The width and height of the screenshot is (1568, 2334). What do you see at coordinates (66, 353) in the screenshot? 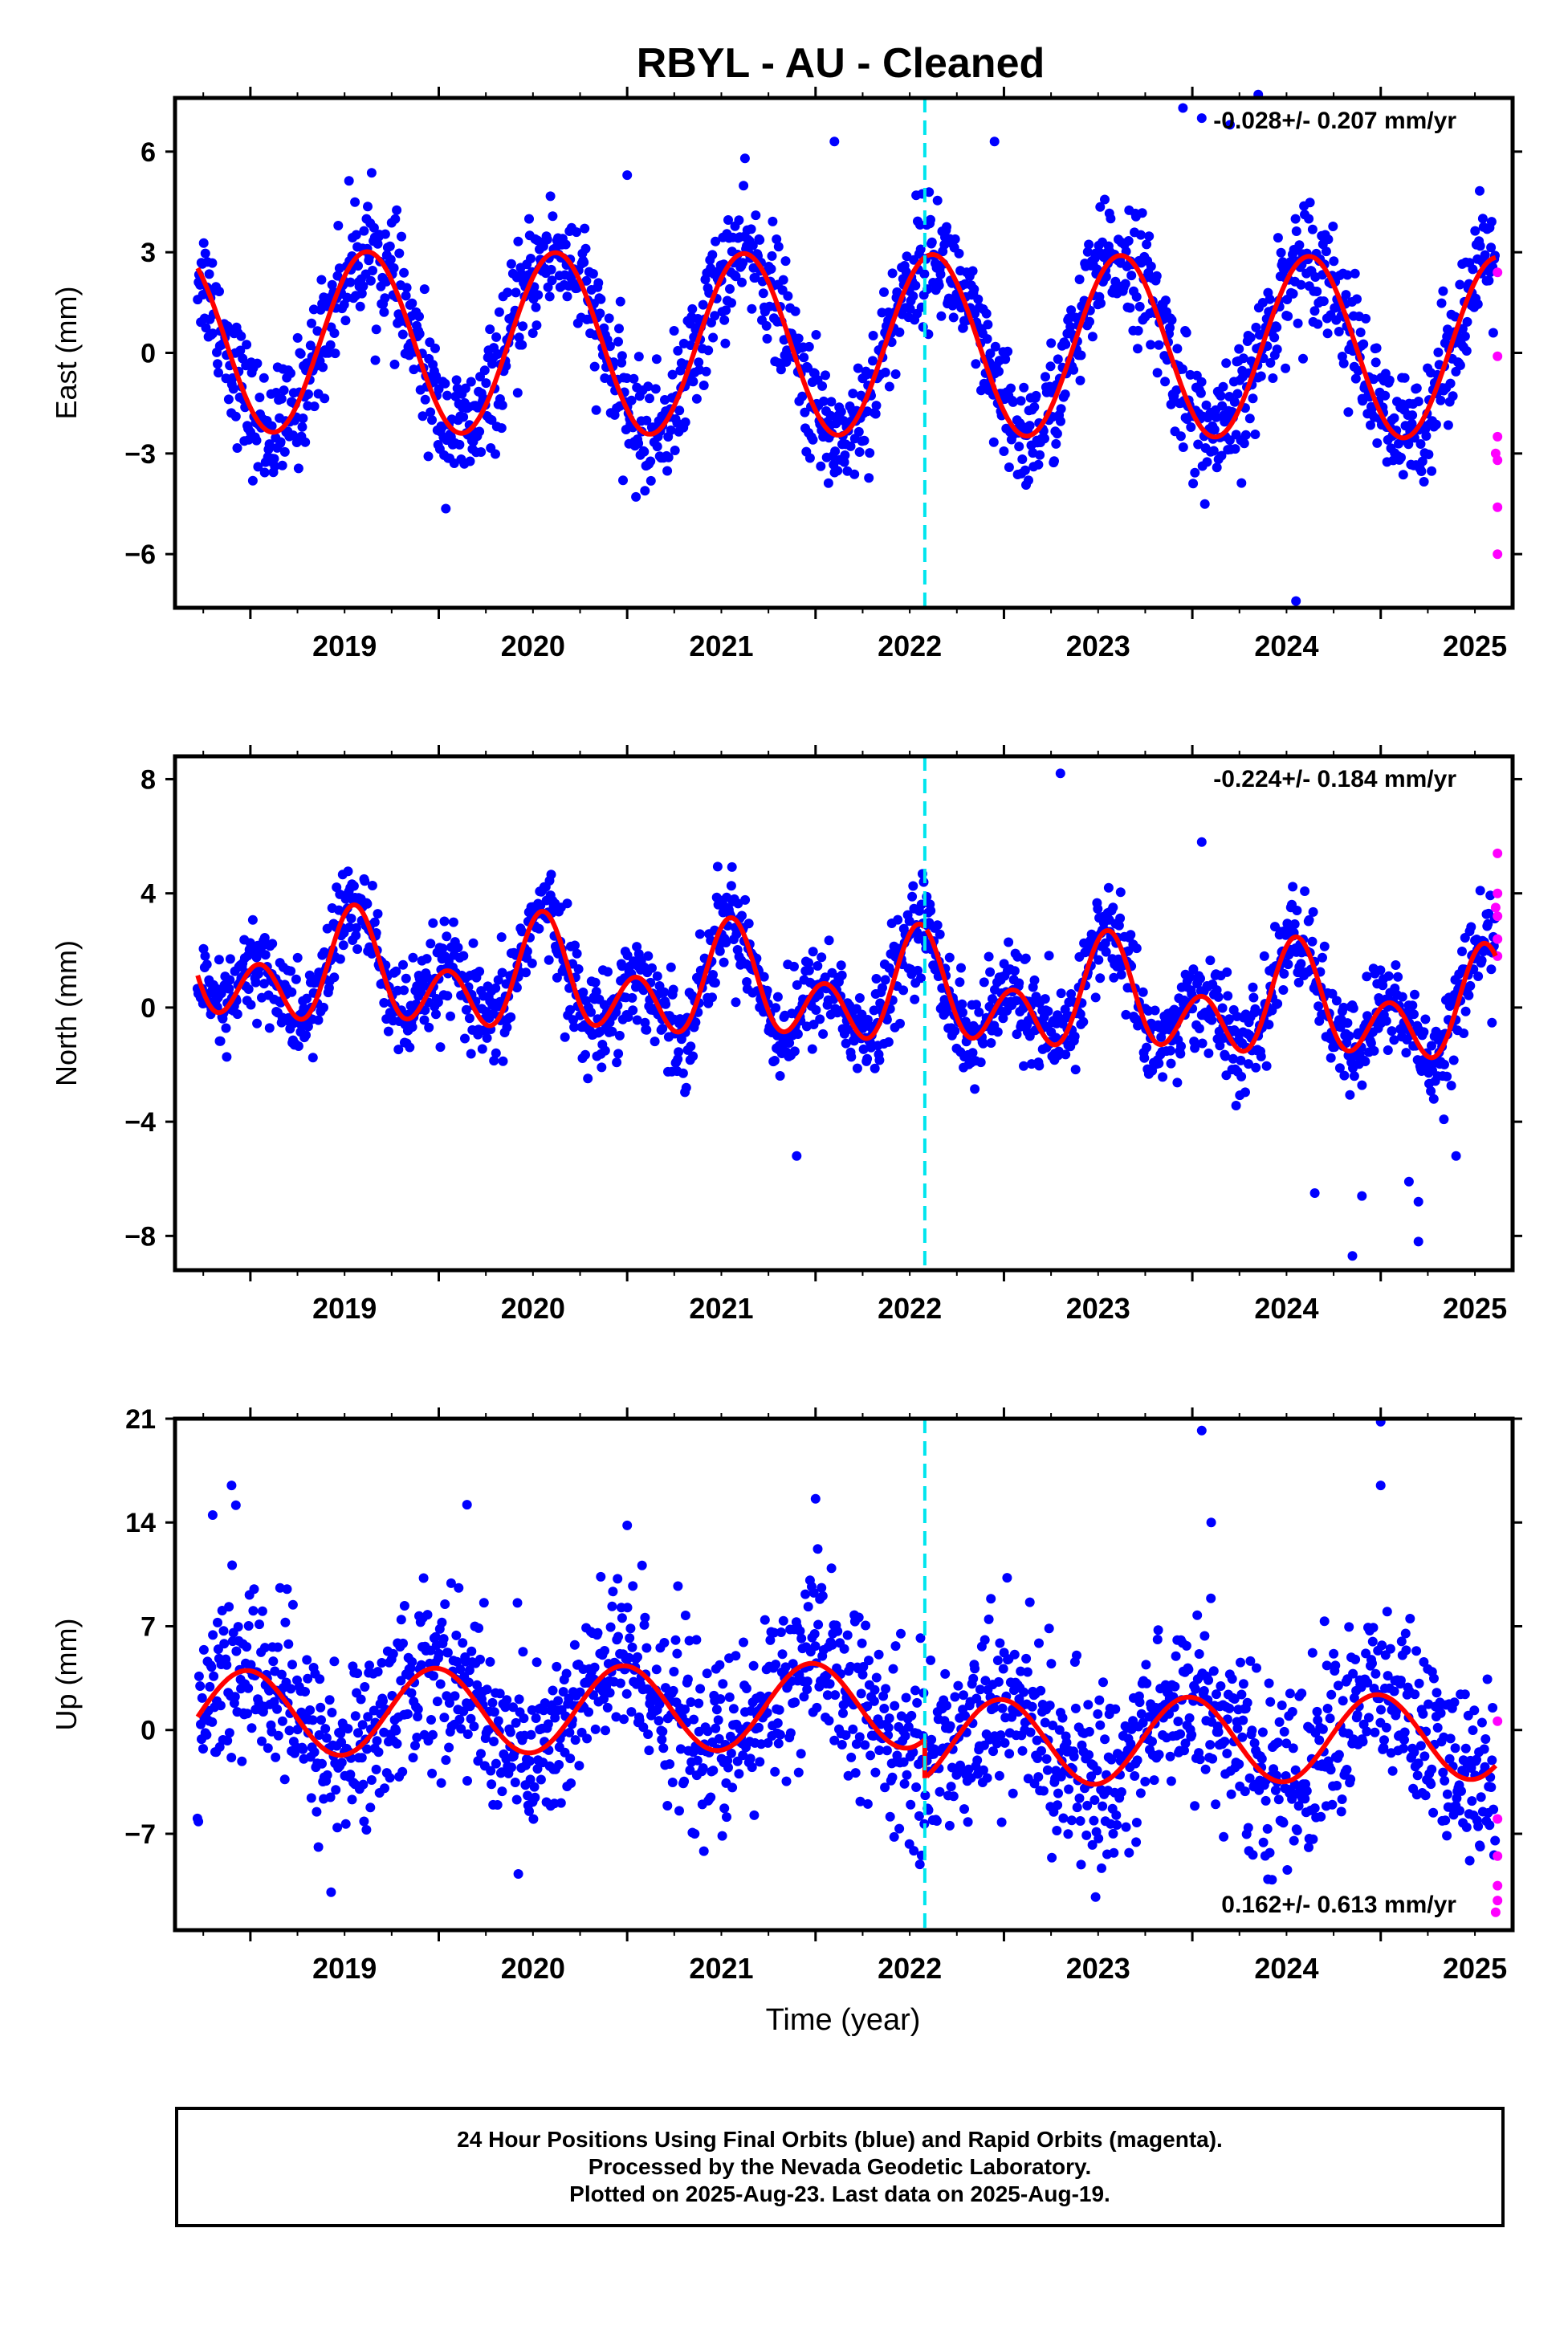
I see `y-axis-label: East (mm)` at bounding box center [66, 353].